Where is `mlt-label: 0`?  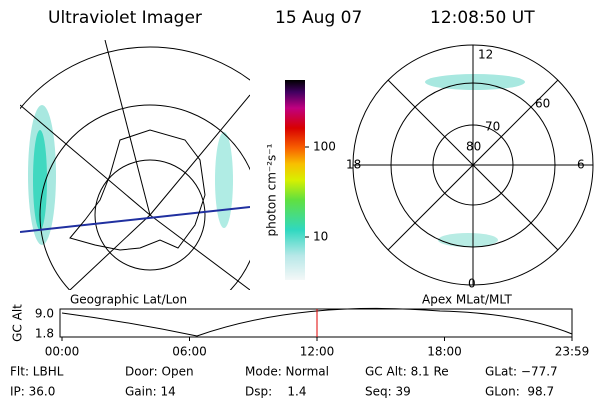
mlt-label: 0 is located at coordinates (472, 284).